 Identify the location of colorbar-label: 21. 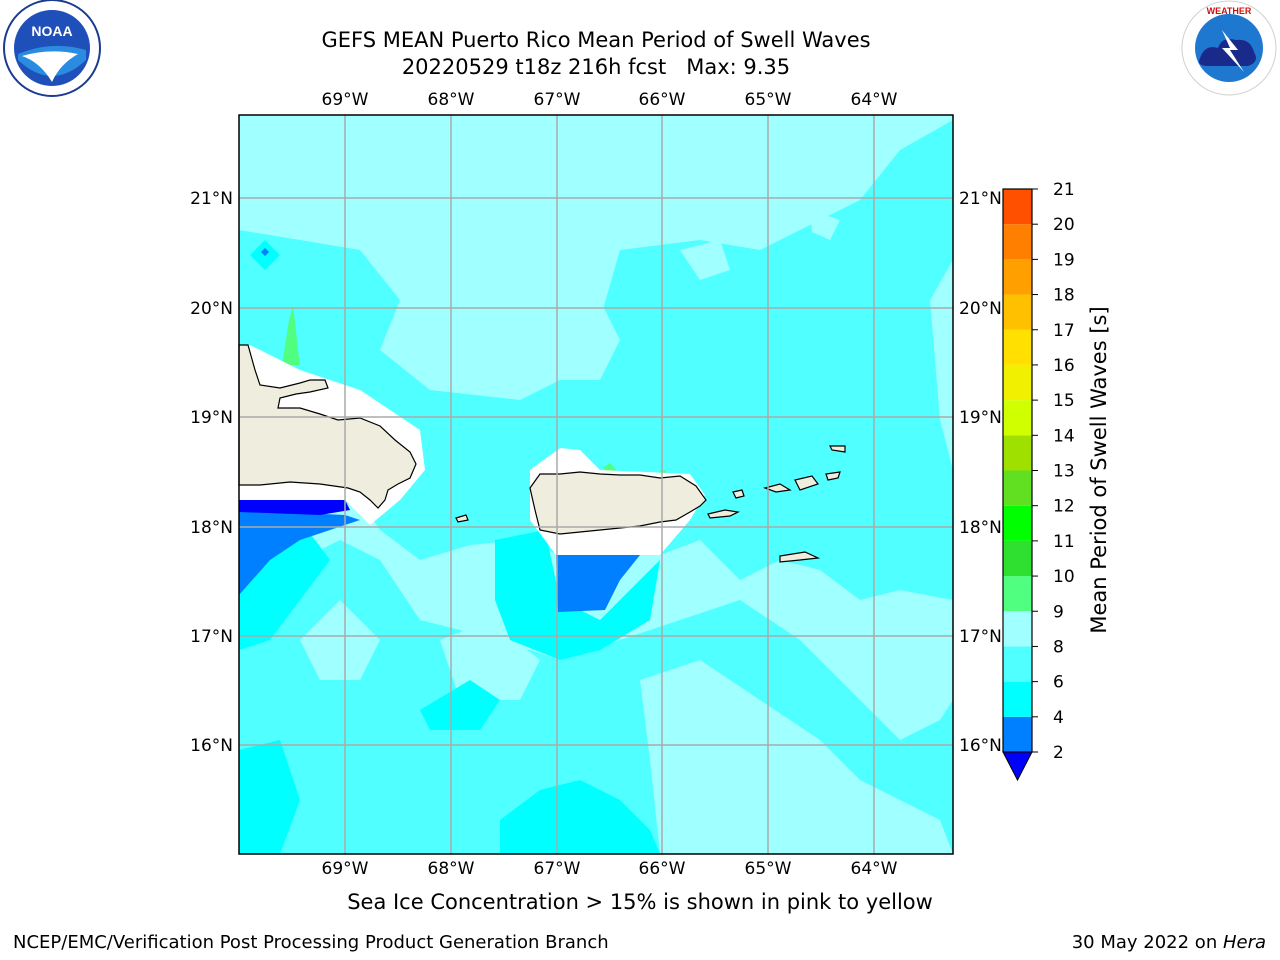
(1064, 190).